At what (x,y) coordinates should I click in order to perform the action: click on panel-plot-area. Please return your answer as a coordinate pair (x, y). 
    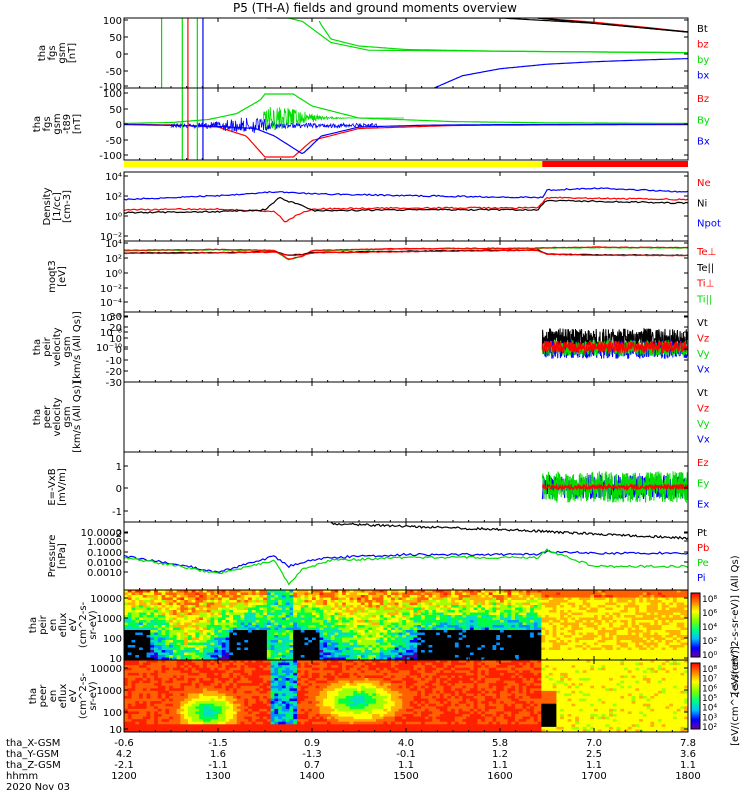
    Looking at the image, I should click on (424, 53).